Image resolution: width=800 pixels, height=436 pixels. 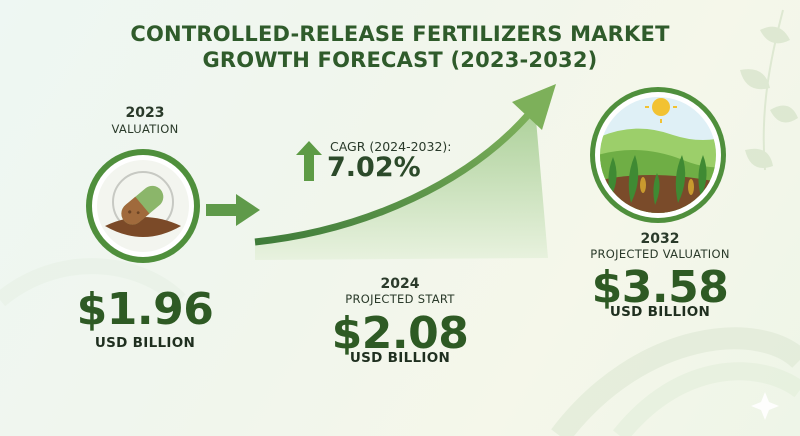 I want to click on unit-2032: USD BILLION, so click(x=660, y=312).